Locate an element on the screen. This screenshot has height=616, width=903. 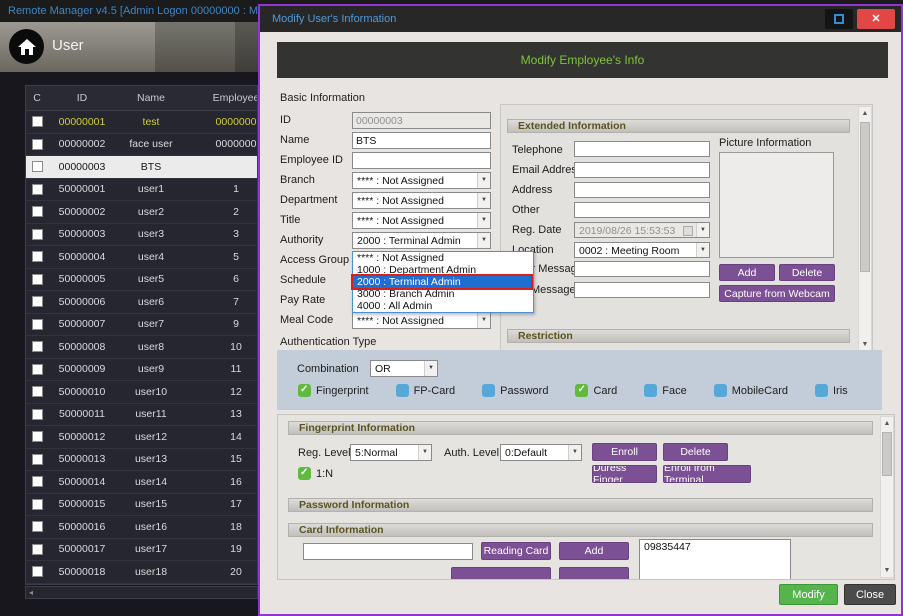
picture-add-button: Add is located at coordinates (747, 272).